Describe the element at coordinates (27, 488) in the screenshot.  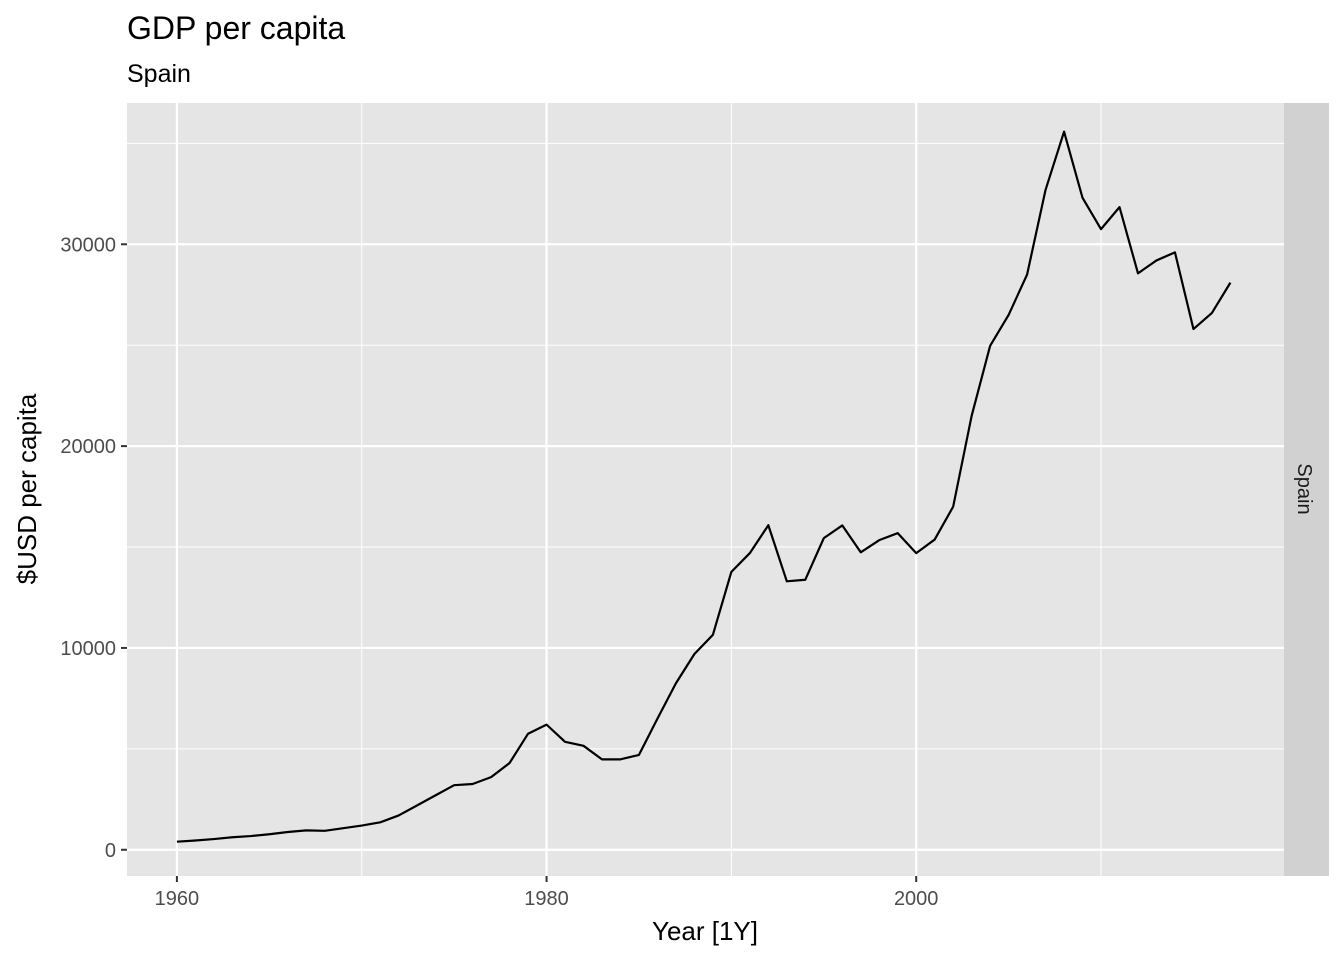
I see `y-axis-title: $USD per capita` at that location.